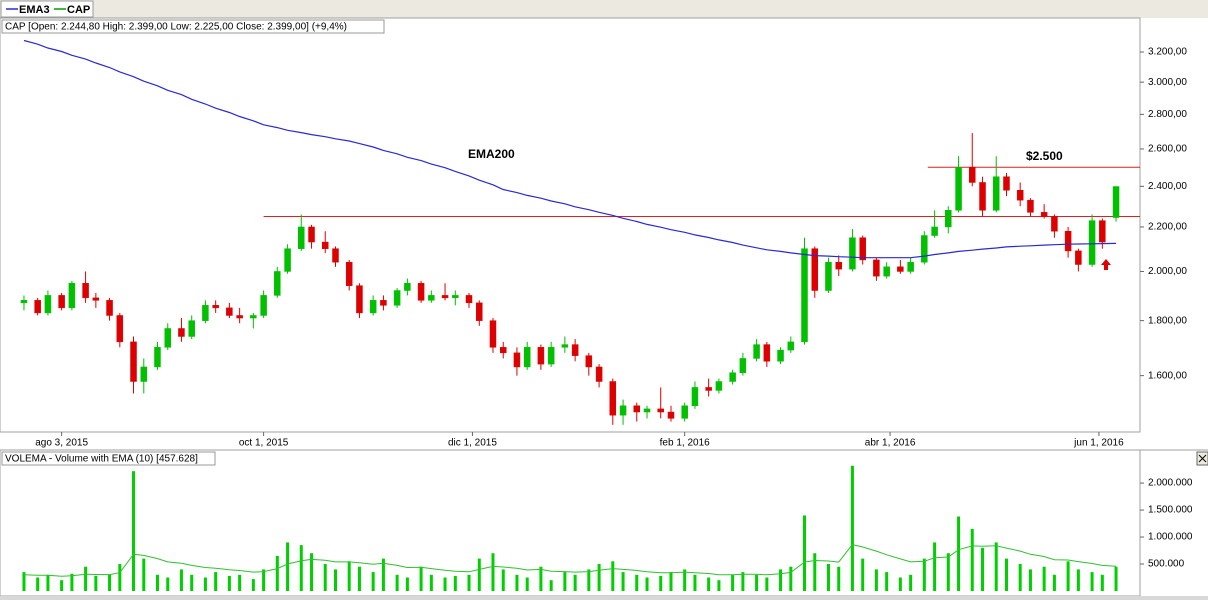 The height and width of the screenshot is (600, 1208). What do you see at coordinates (1167, 52) in the screenshot?
I see `y-tick-label: 3.200,00` at bounding box center [1167, 52].